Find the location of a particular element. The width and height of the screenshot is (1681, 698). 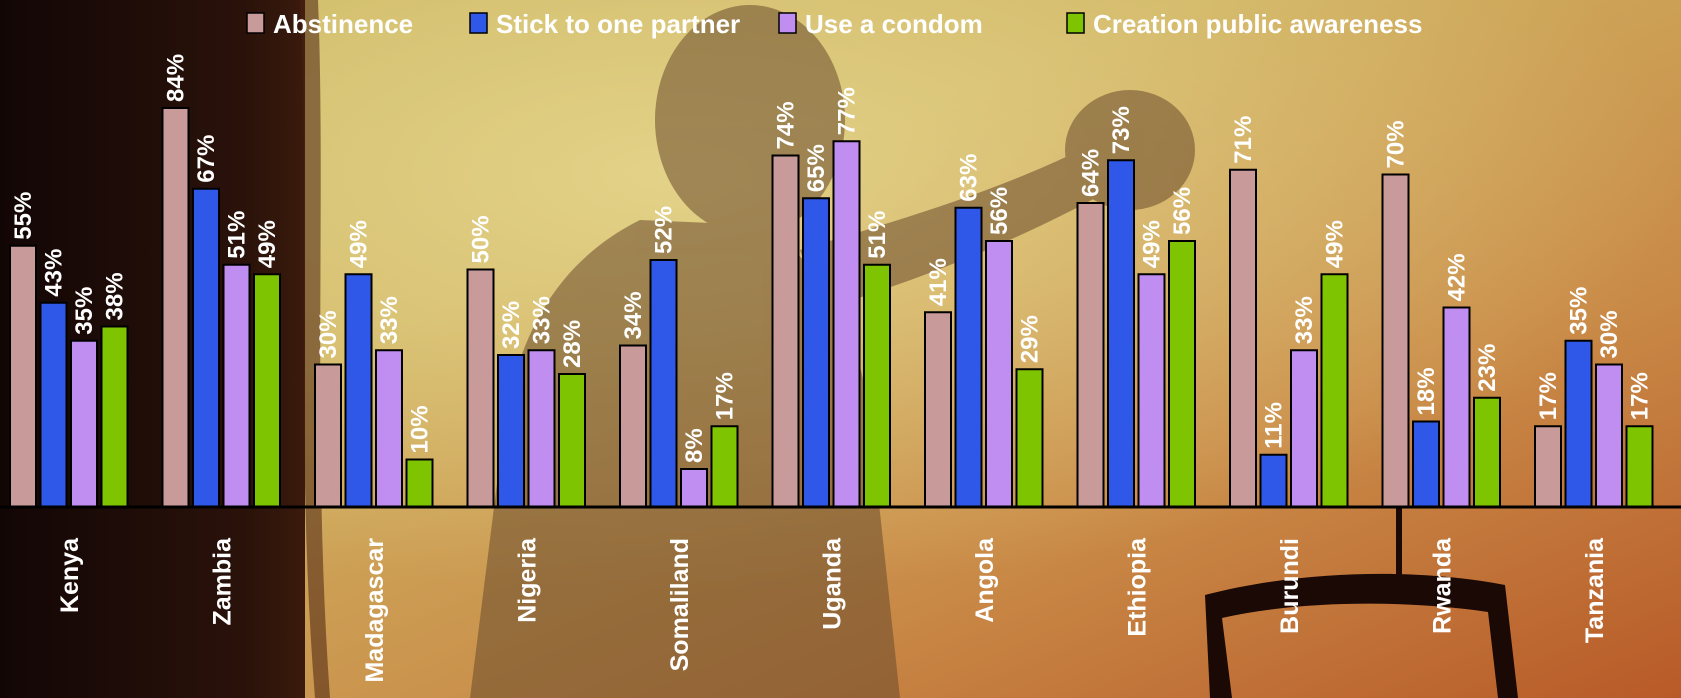

bar-value-label: 55% is located at coordinates (23, 216).